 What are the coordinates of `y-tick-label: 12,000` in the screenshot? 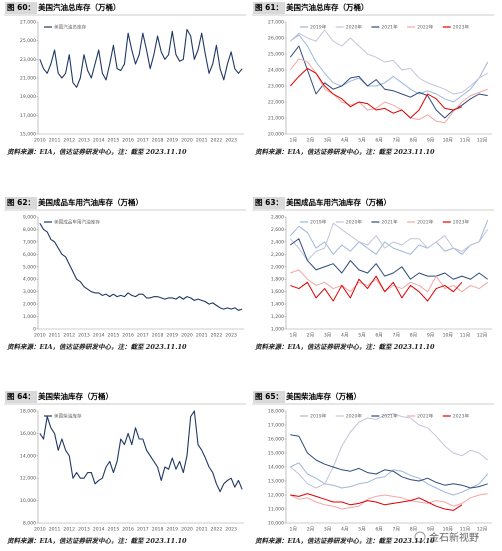 It's located at (276, 496).